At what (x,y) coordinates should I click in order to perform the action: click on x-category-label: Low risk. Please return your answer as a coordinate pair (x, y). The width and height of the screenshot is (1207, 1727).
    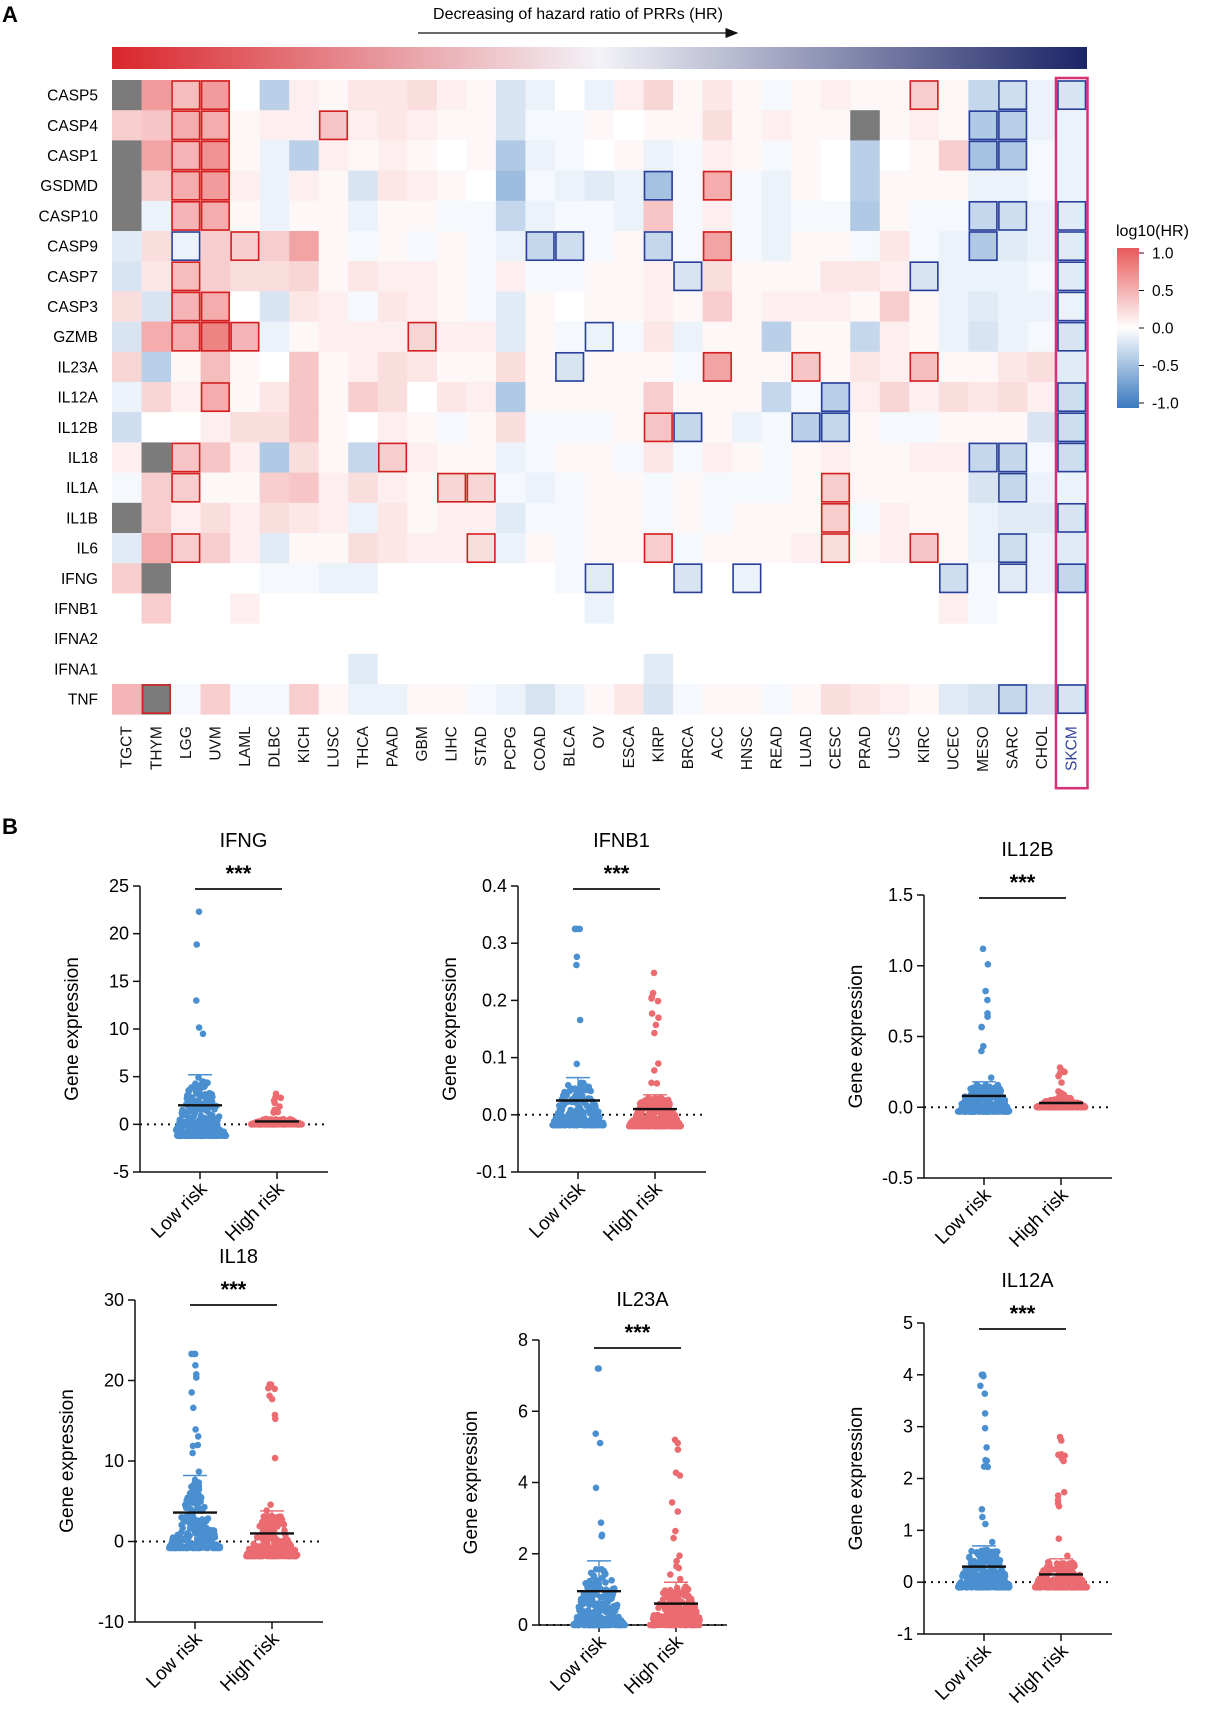
    Looking at the image, I should click on (578, 1663).